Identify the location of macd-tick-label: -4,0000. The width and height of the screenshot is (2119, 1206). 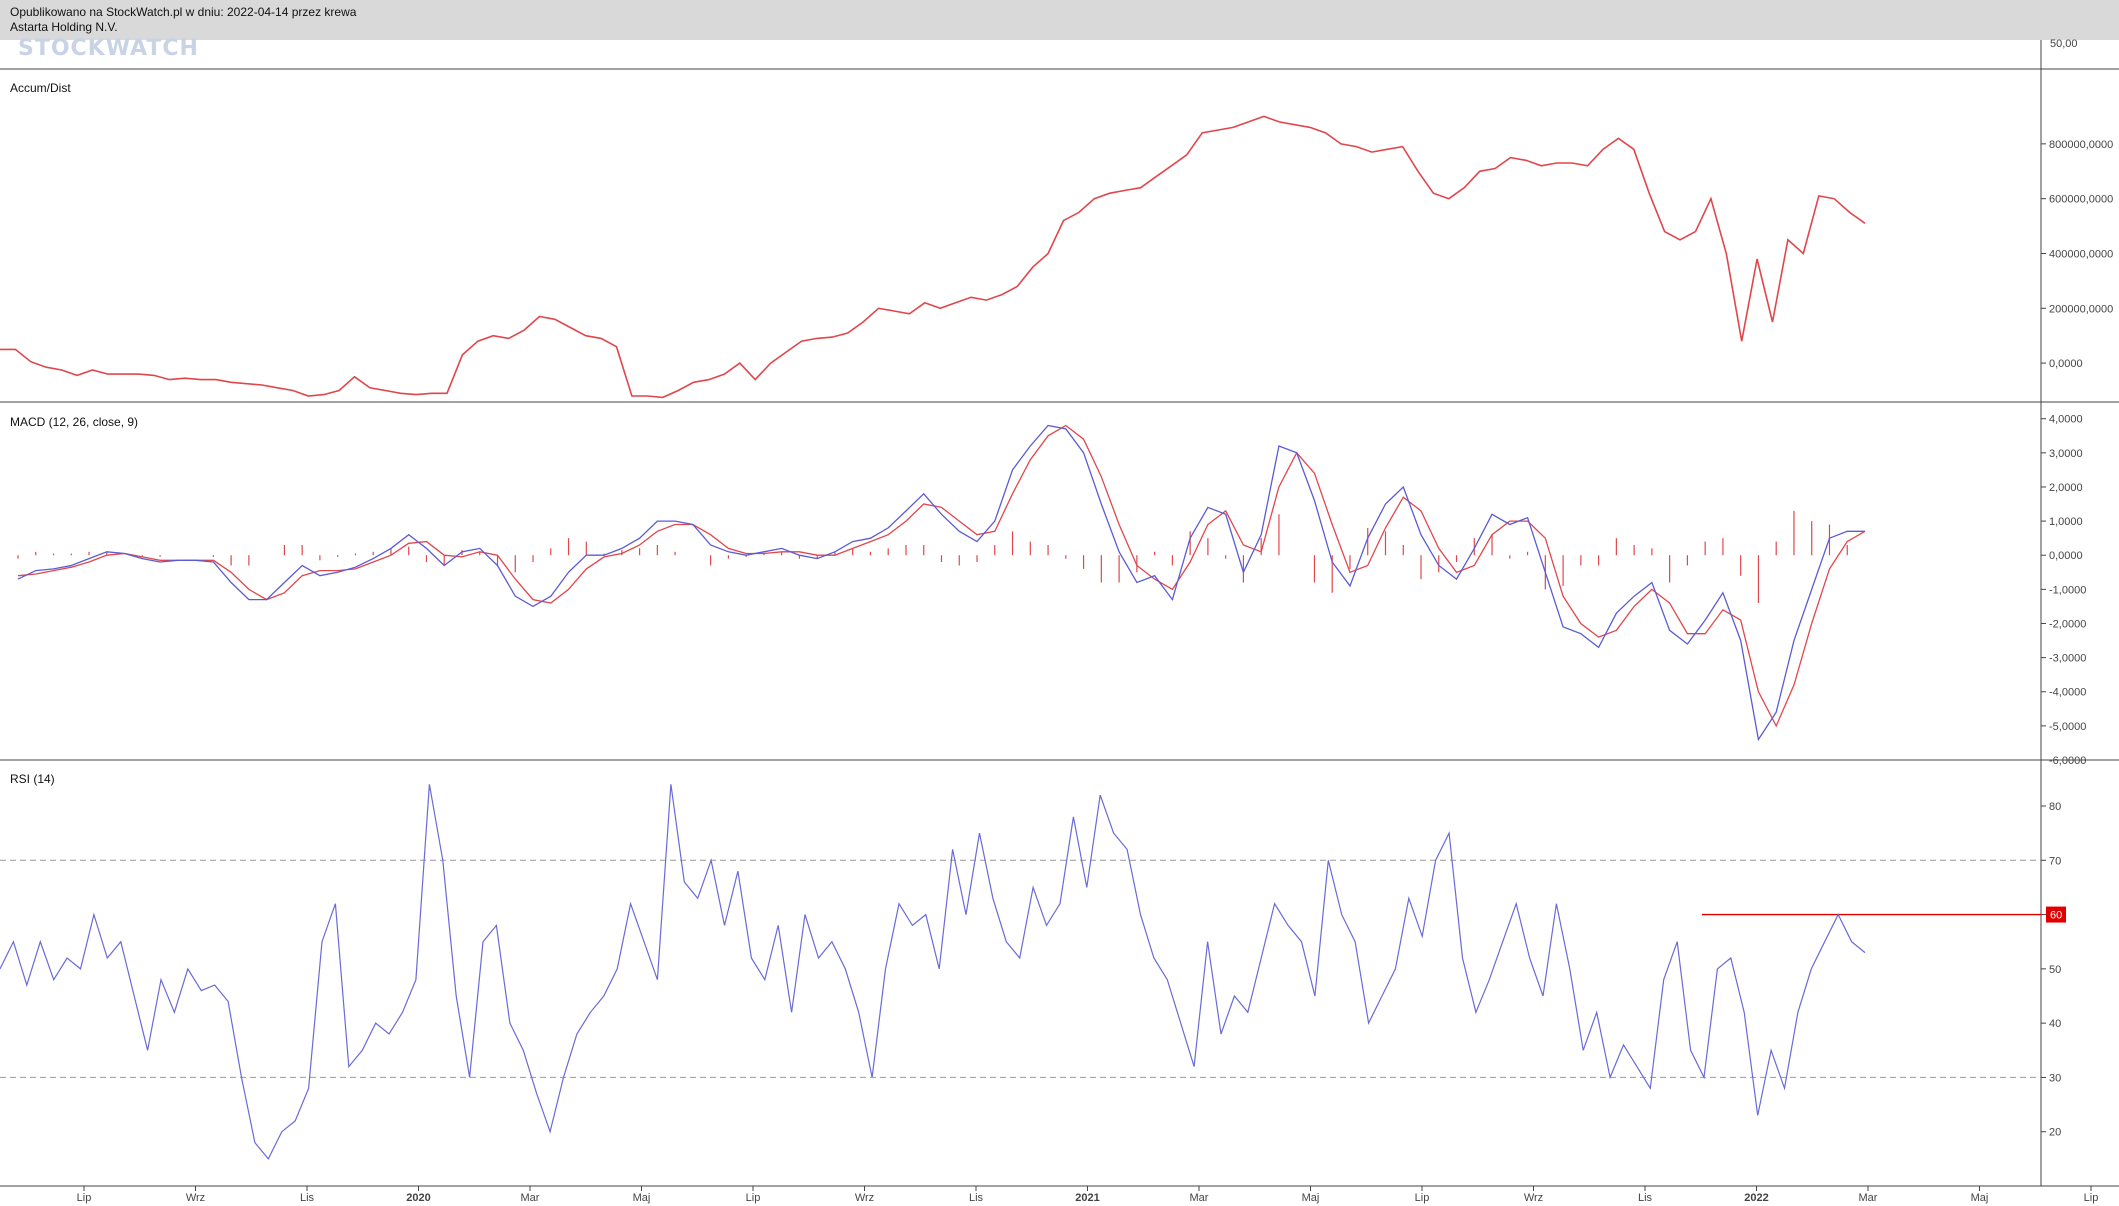
(2067, 693).